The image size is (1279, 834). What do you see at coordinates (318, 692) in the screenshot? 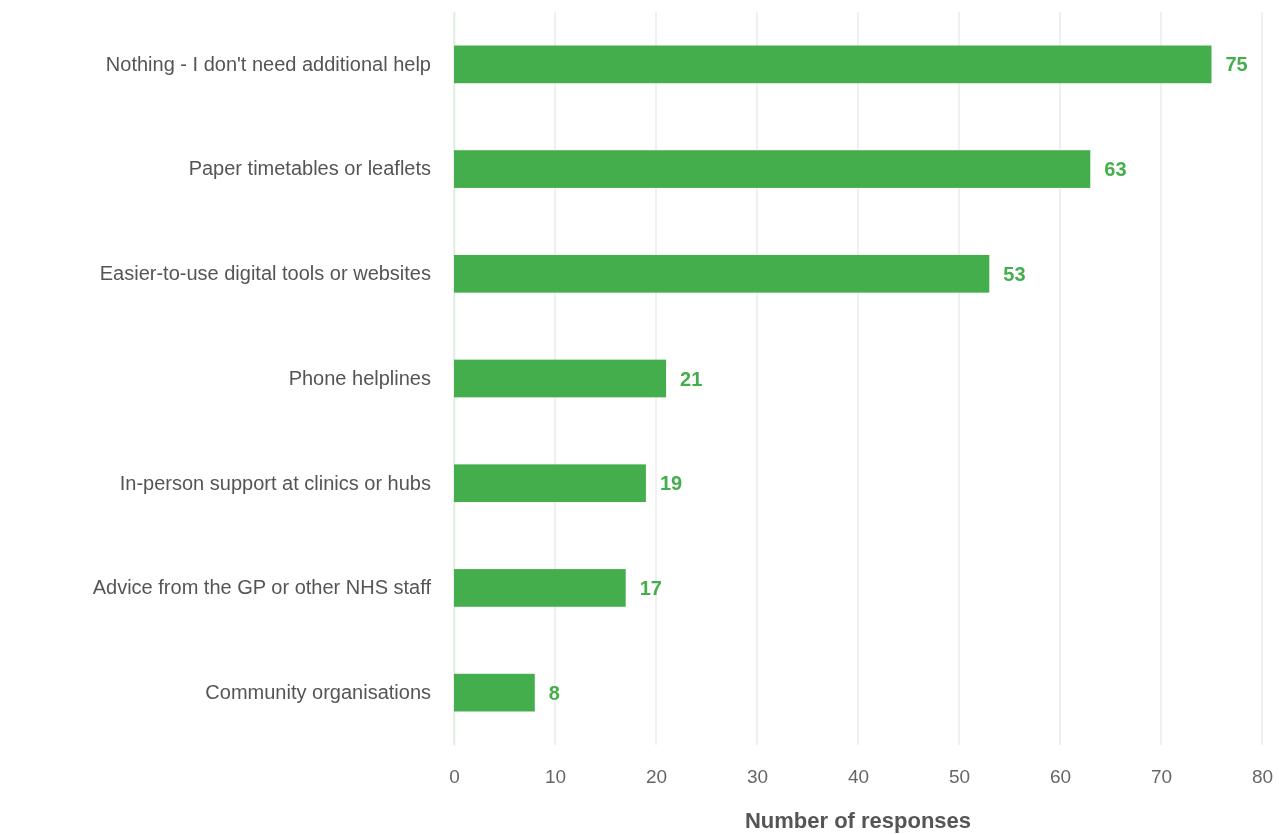
I see `y-tick-label: Community organisations` at bounding box center [318, 692].